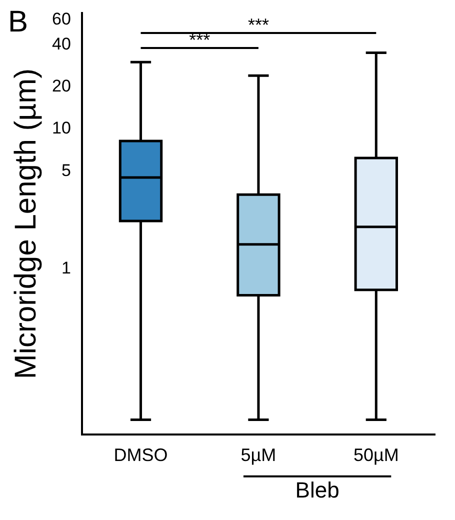  Describe the element at coordinates (376, 455) in the screenshot. I see `x-tick-label: 50µM` at that location.